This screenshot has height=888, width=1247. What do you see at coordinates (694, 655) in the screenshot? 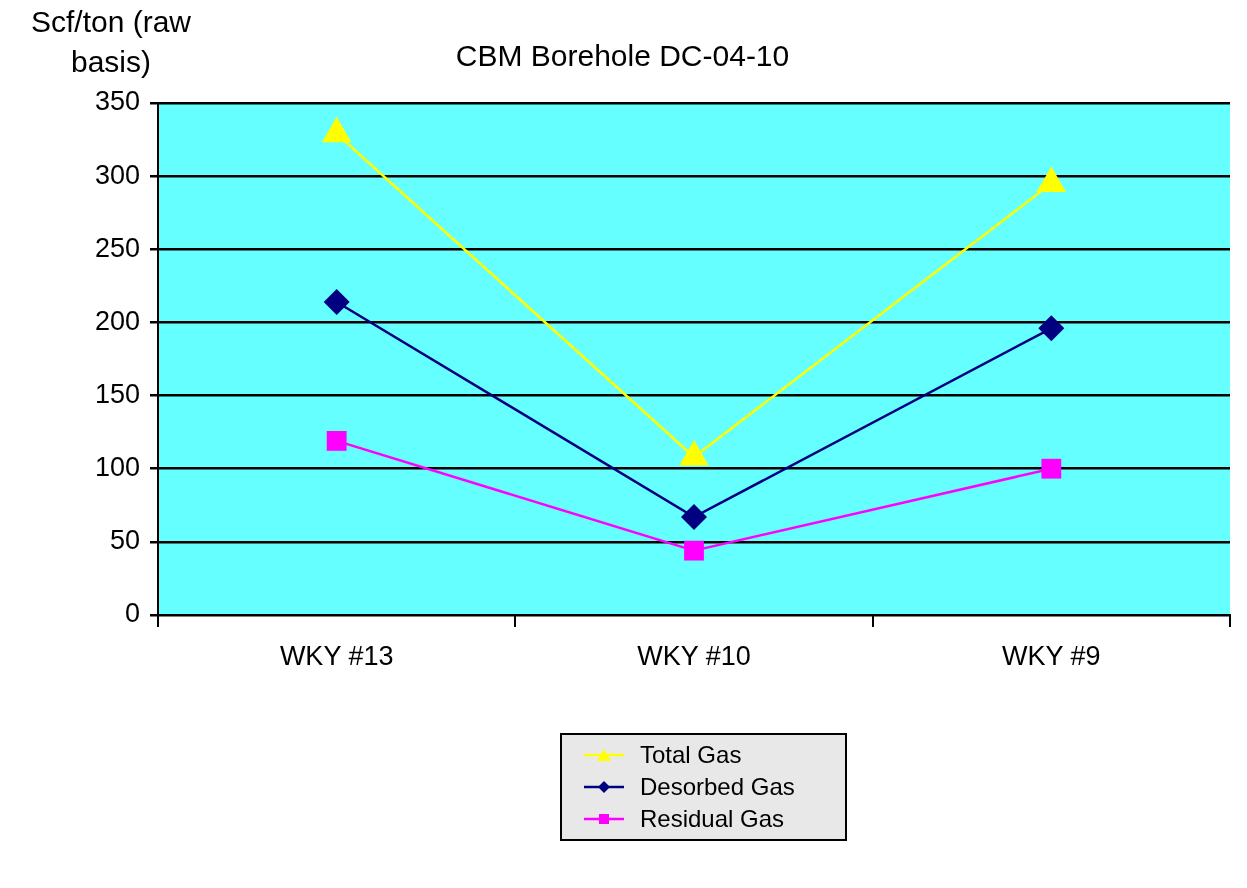
I see `x-tick-label: WKY #10` at bounding box center [694, 655].